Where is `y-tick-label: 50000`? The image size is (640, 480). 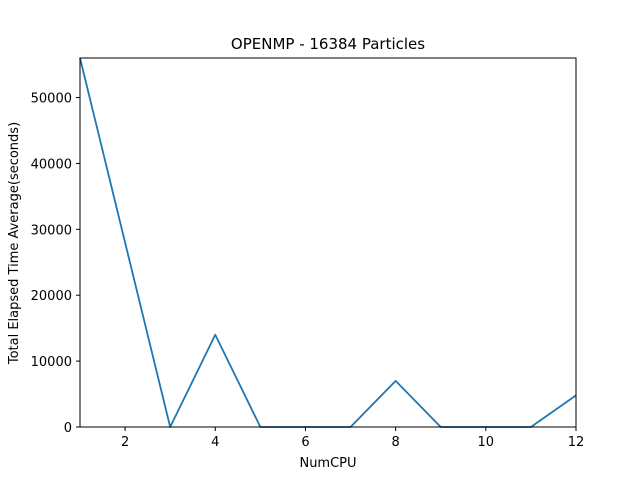 y-tick-label: 50000 is located at coordinates (51, 99).